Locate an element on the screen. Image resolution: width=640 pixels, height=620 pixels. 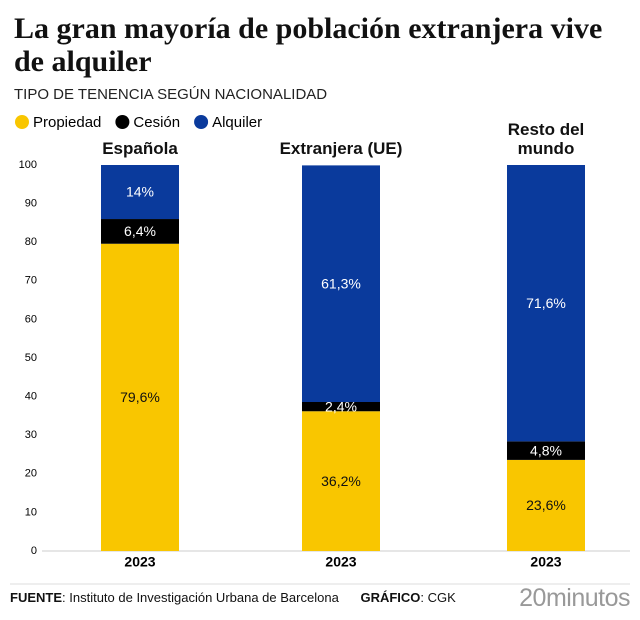
y-tick-label: 10 is located at coordinates (31, 512).